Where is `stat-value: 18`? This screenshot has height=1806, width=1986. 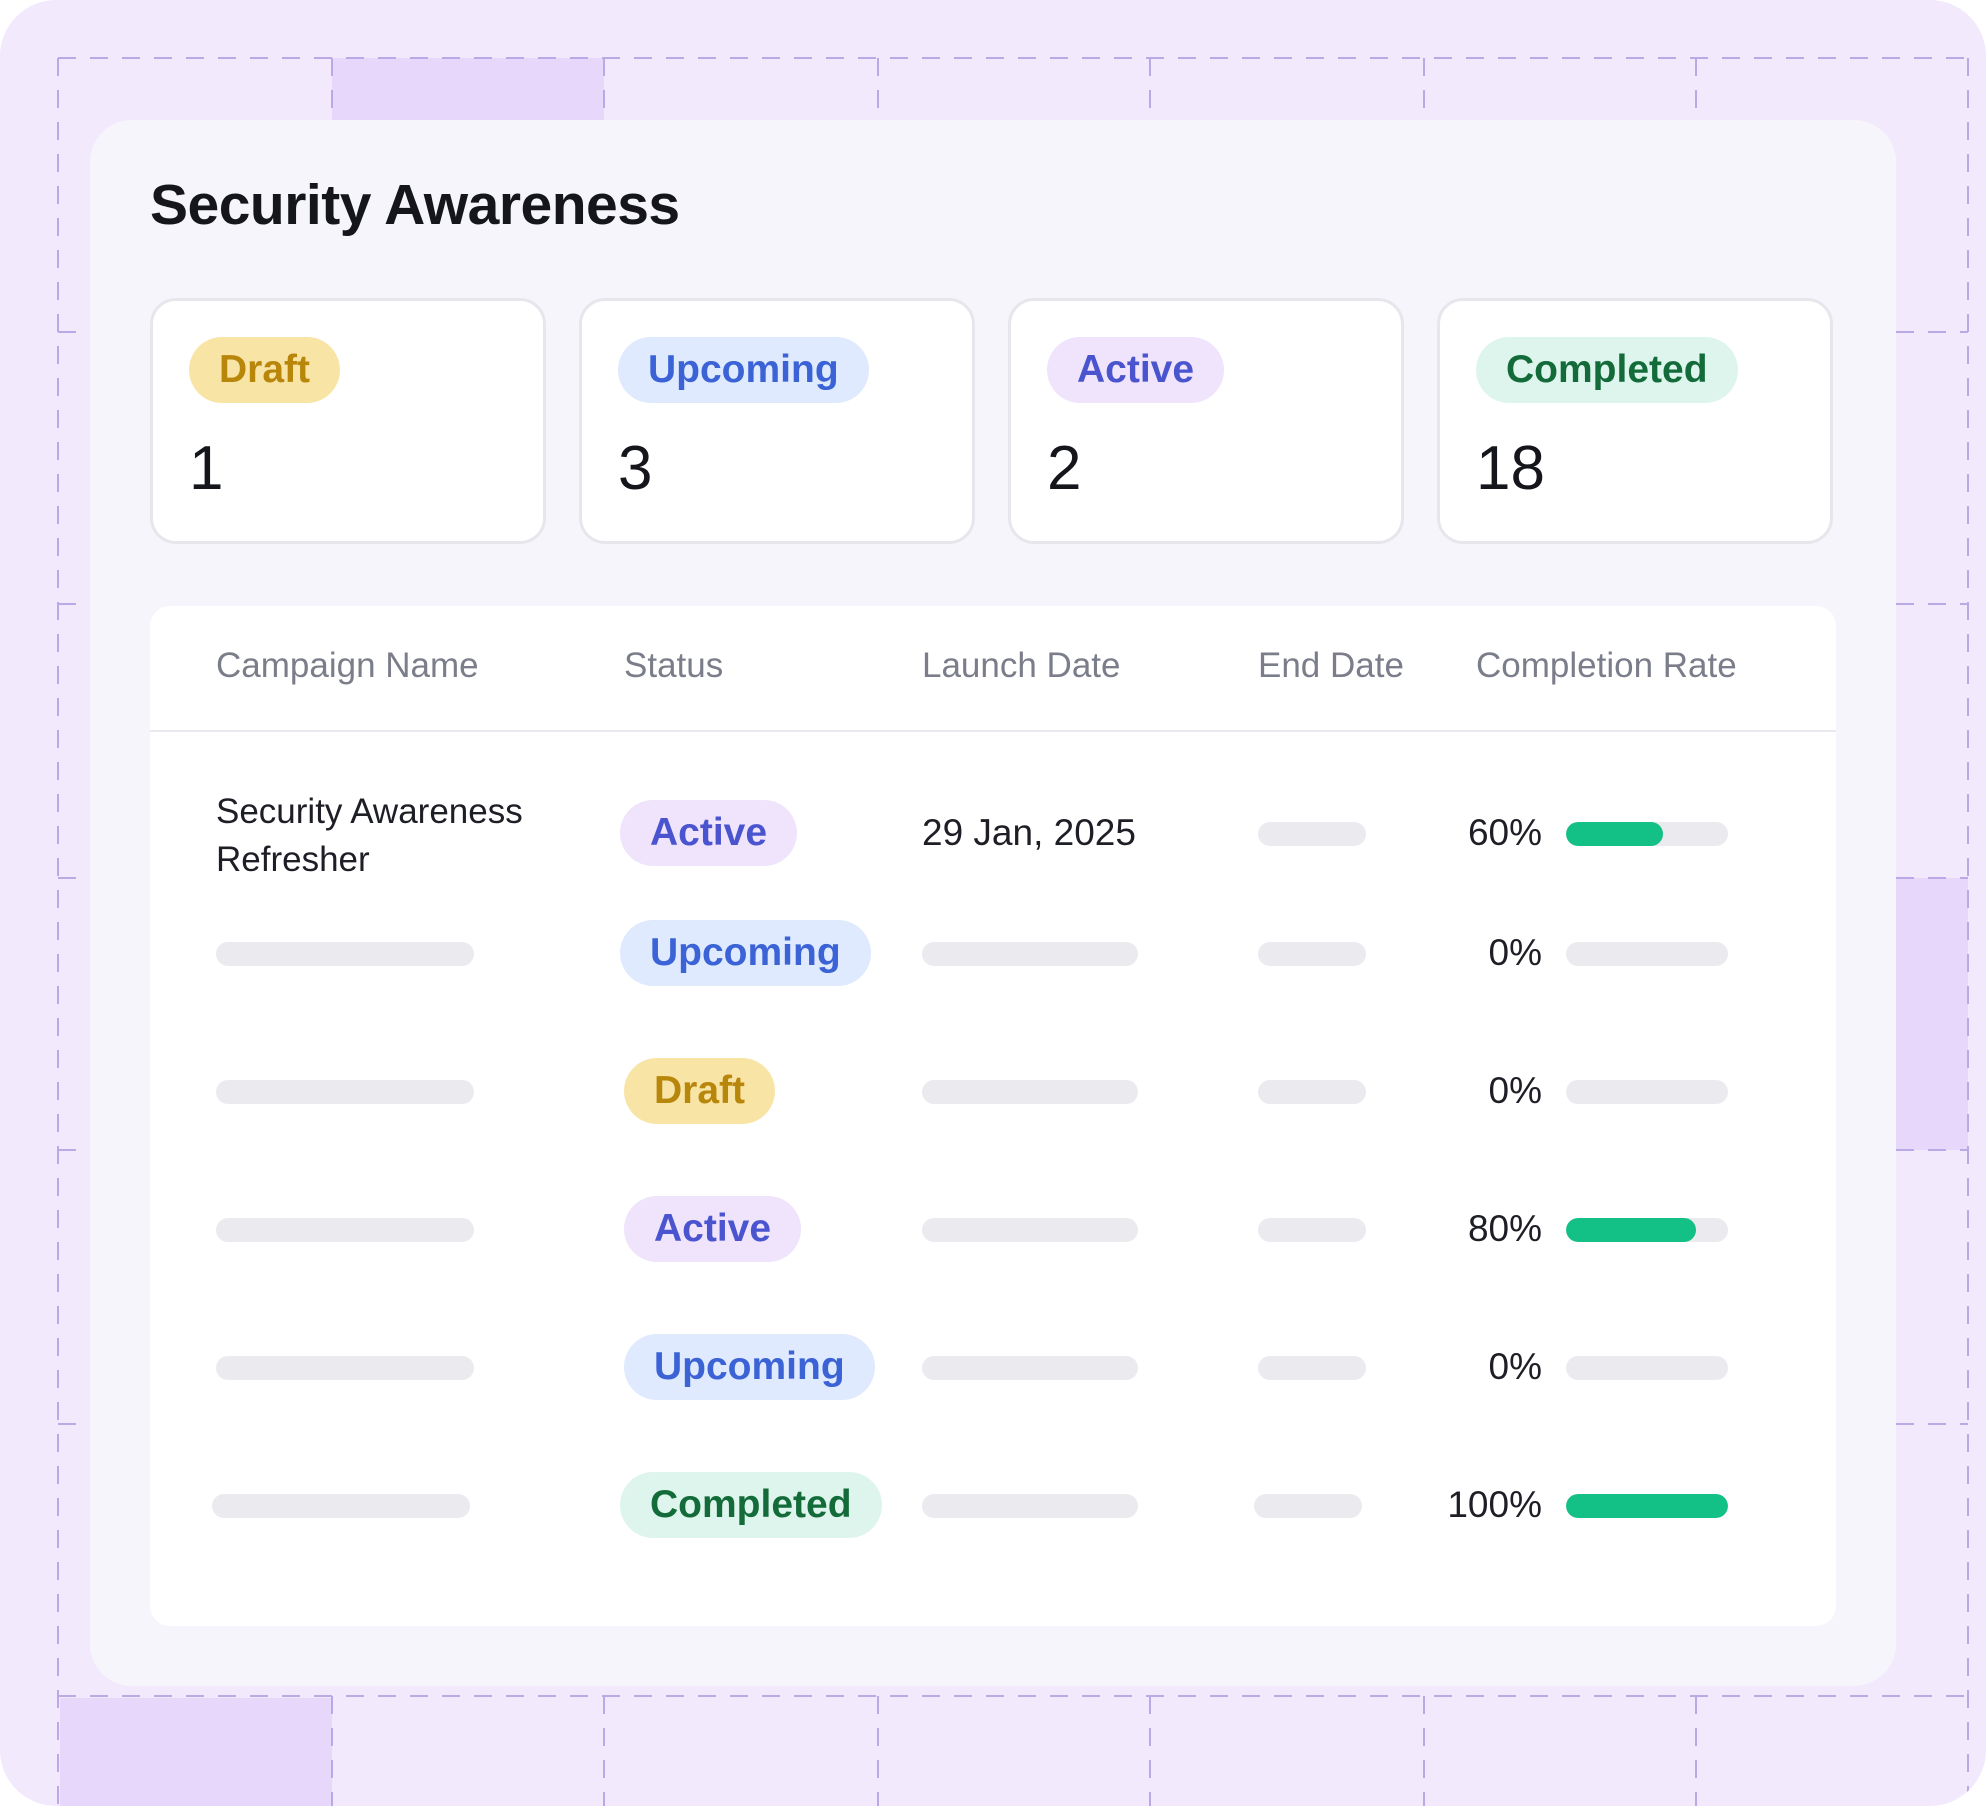
stat-value: 18 is located at coordinates (1510, 468).